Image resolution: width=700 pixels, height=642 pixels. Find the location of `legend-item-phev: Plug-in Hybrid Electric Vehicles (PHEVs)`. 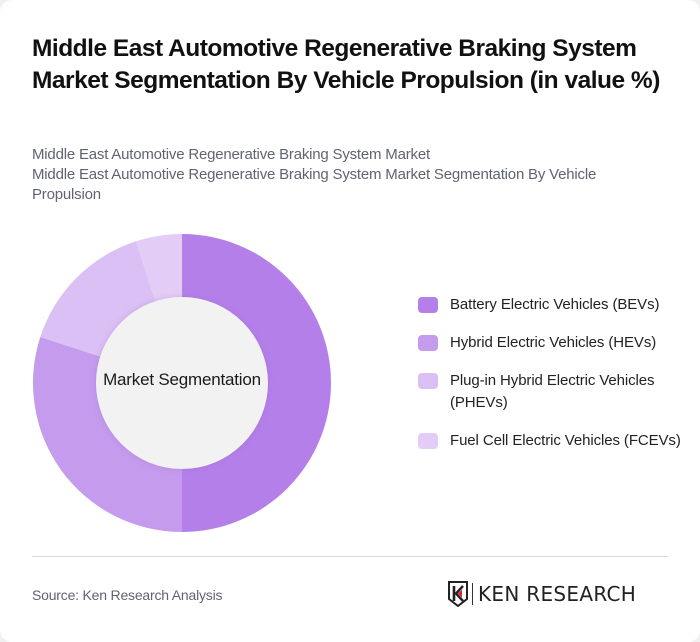

legend-item-phev: Plug-in Hybrid Electric Vehicles (PHEVs) is located at coordinates (553, 392).